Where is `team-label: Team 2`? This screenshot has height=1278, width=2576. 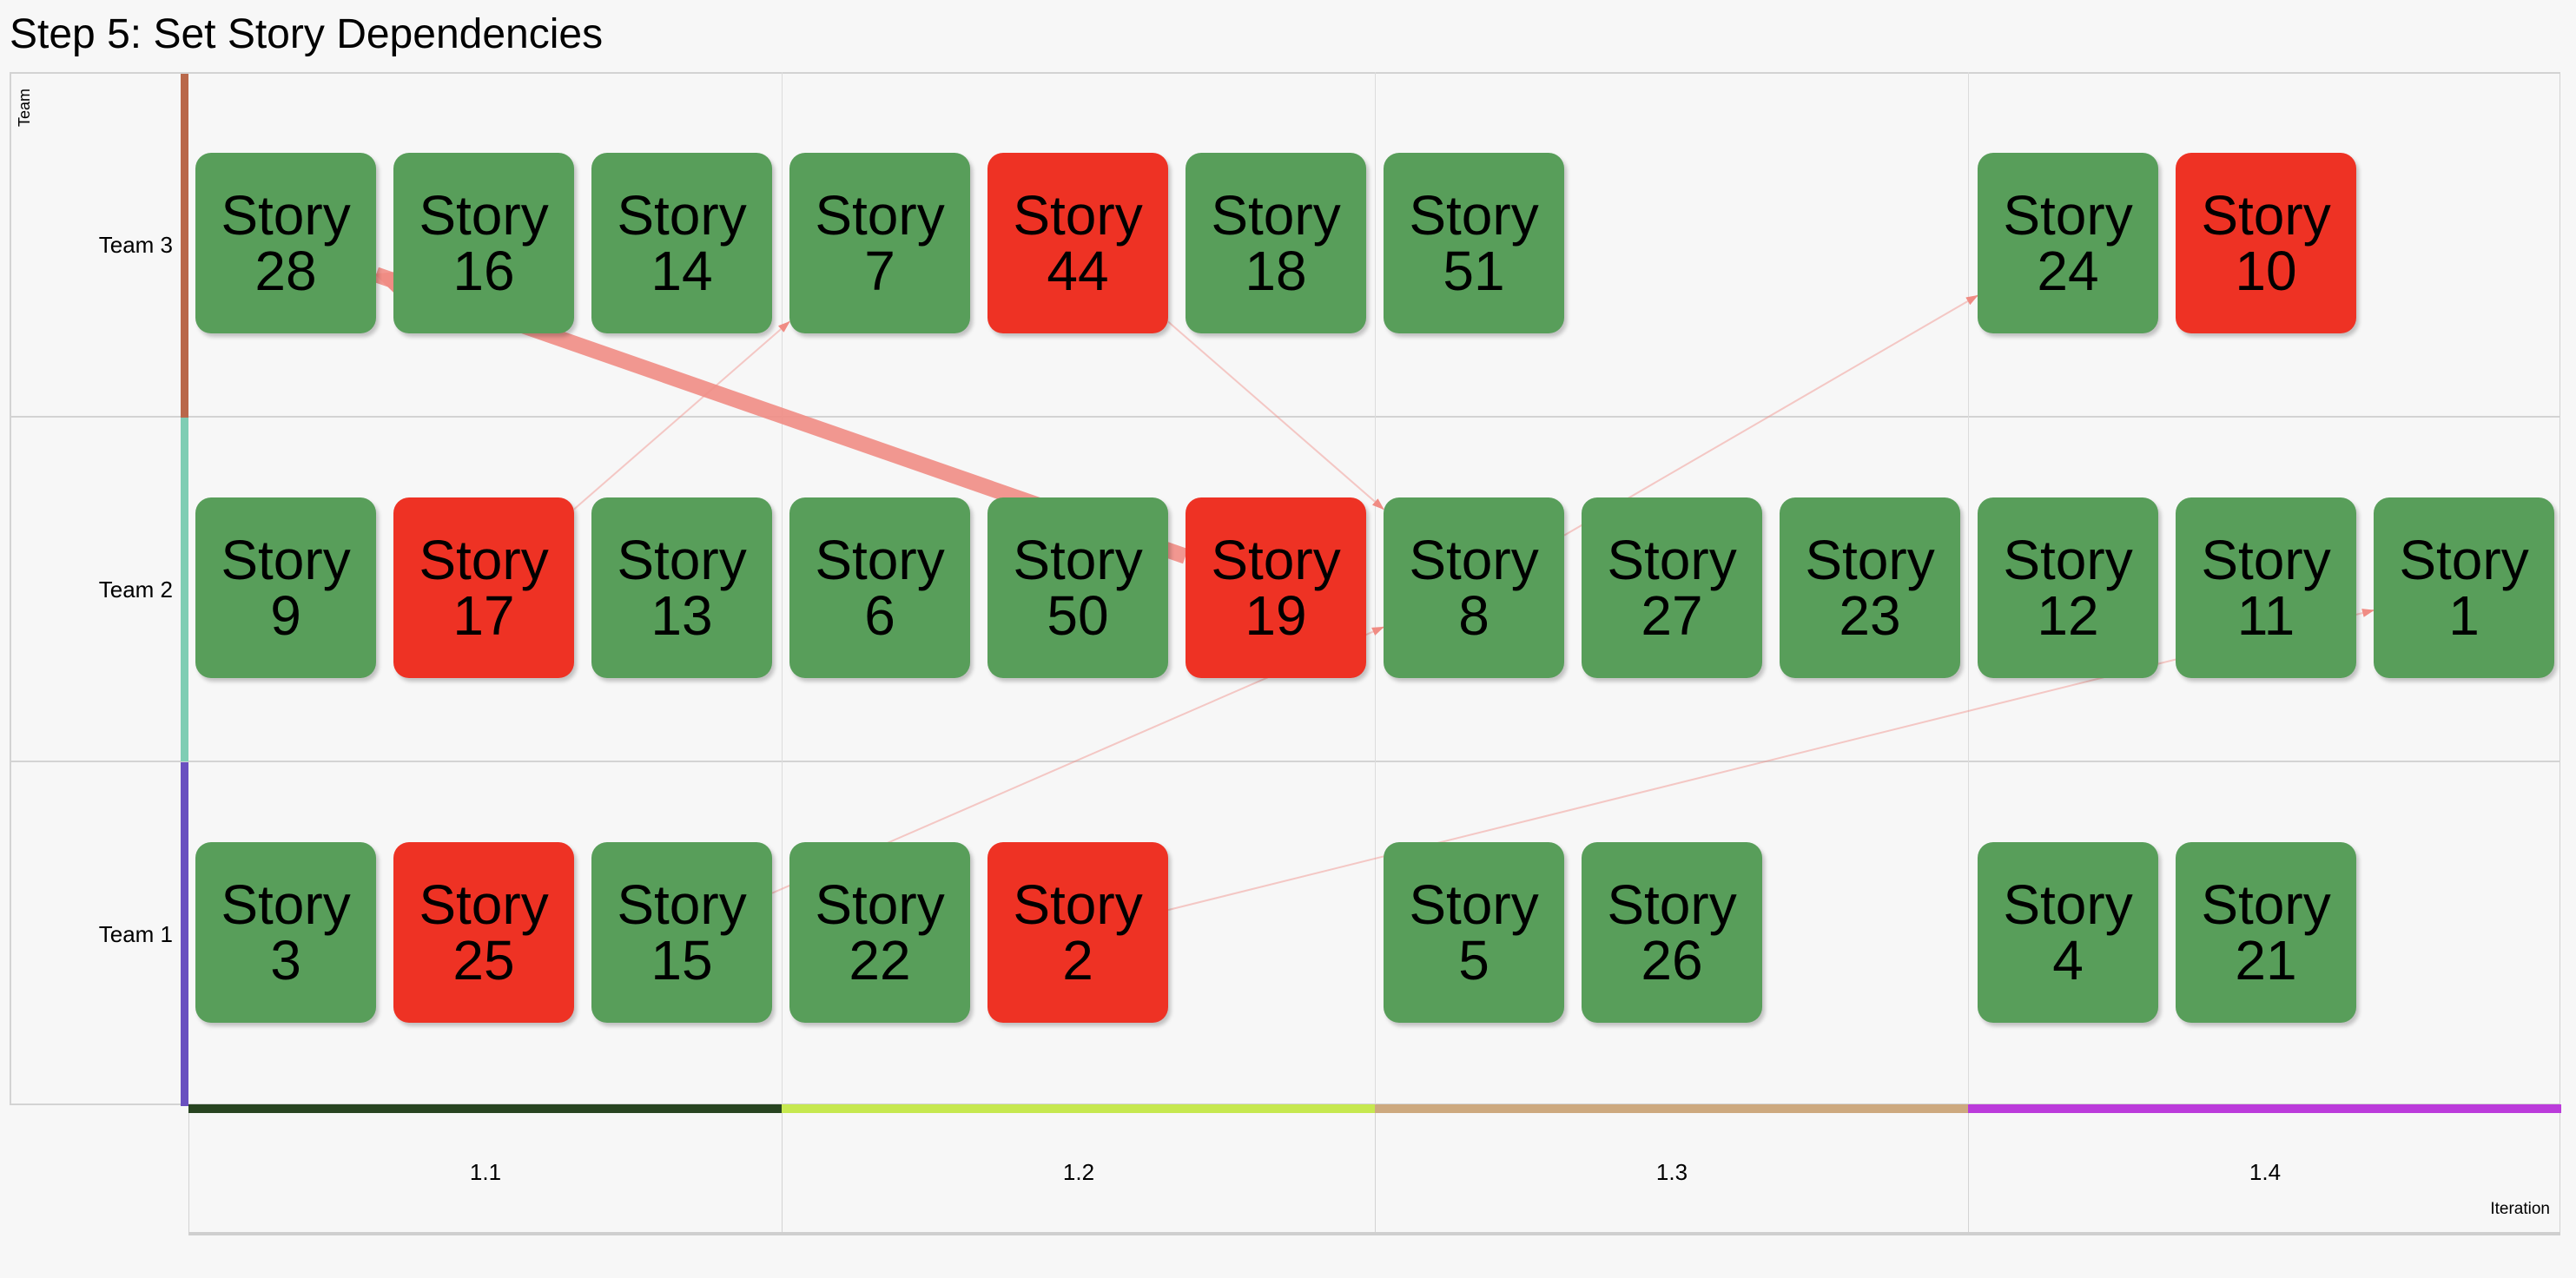 team-label: Team 2 is located at coordinates (135, 589).